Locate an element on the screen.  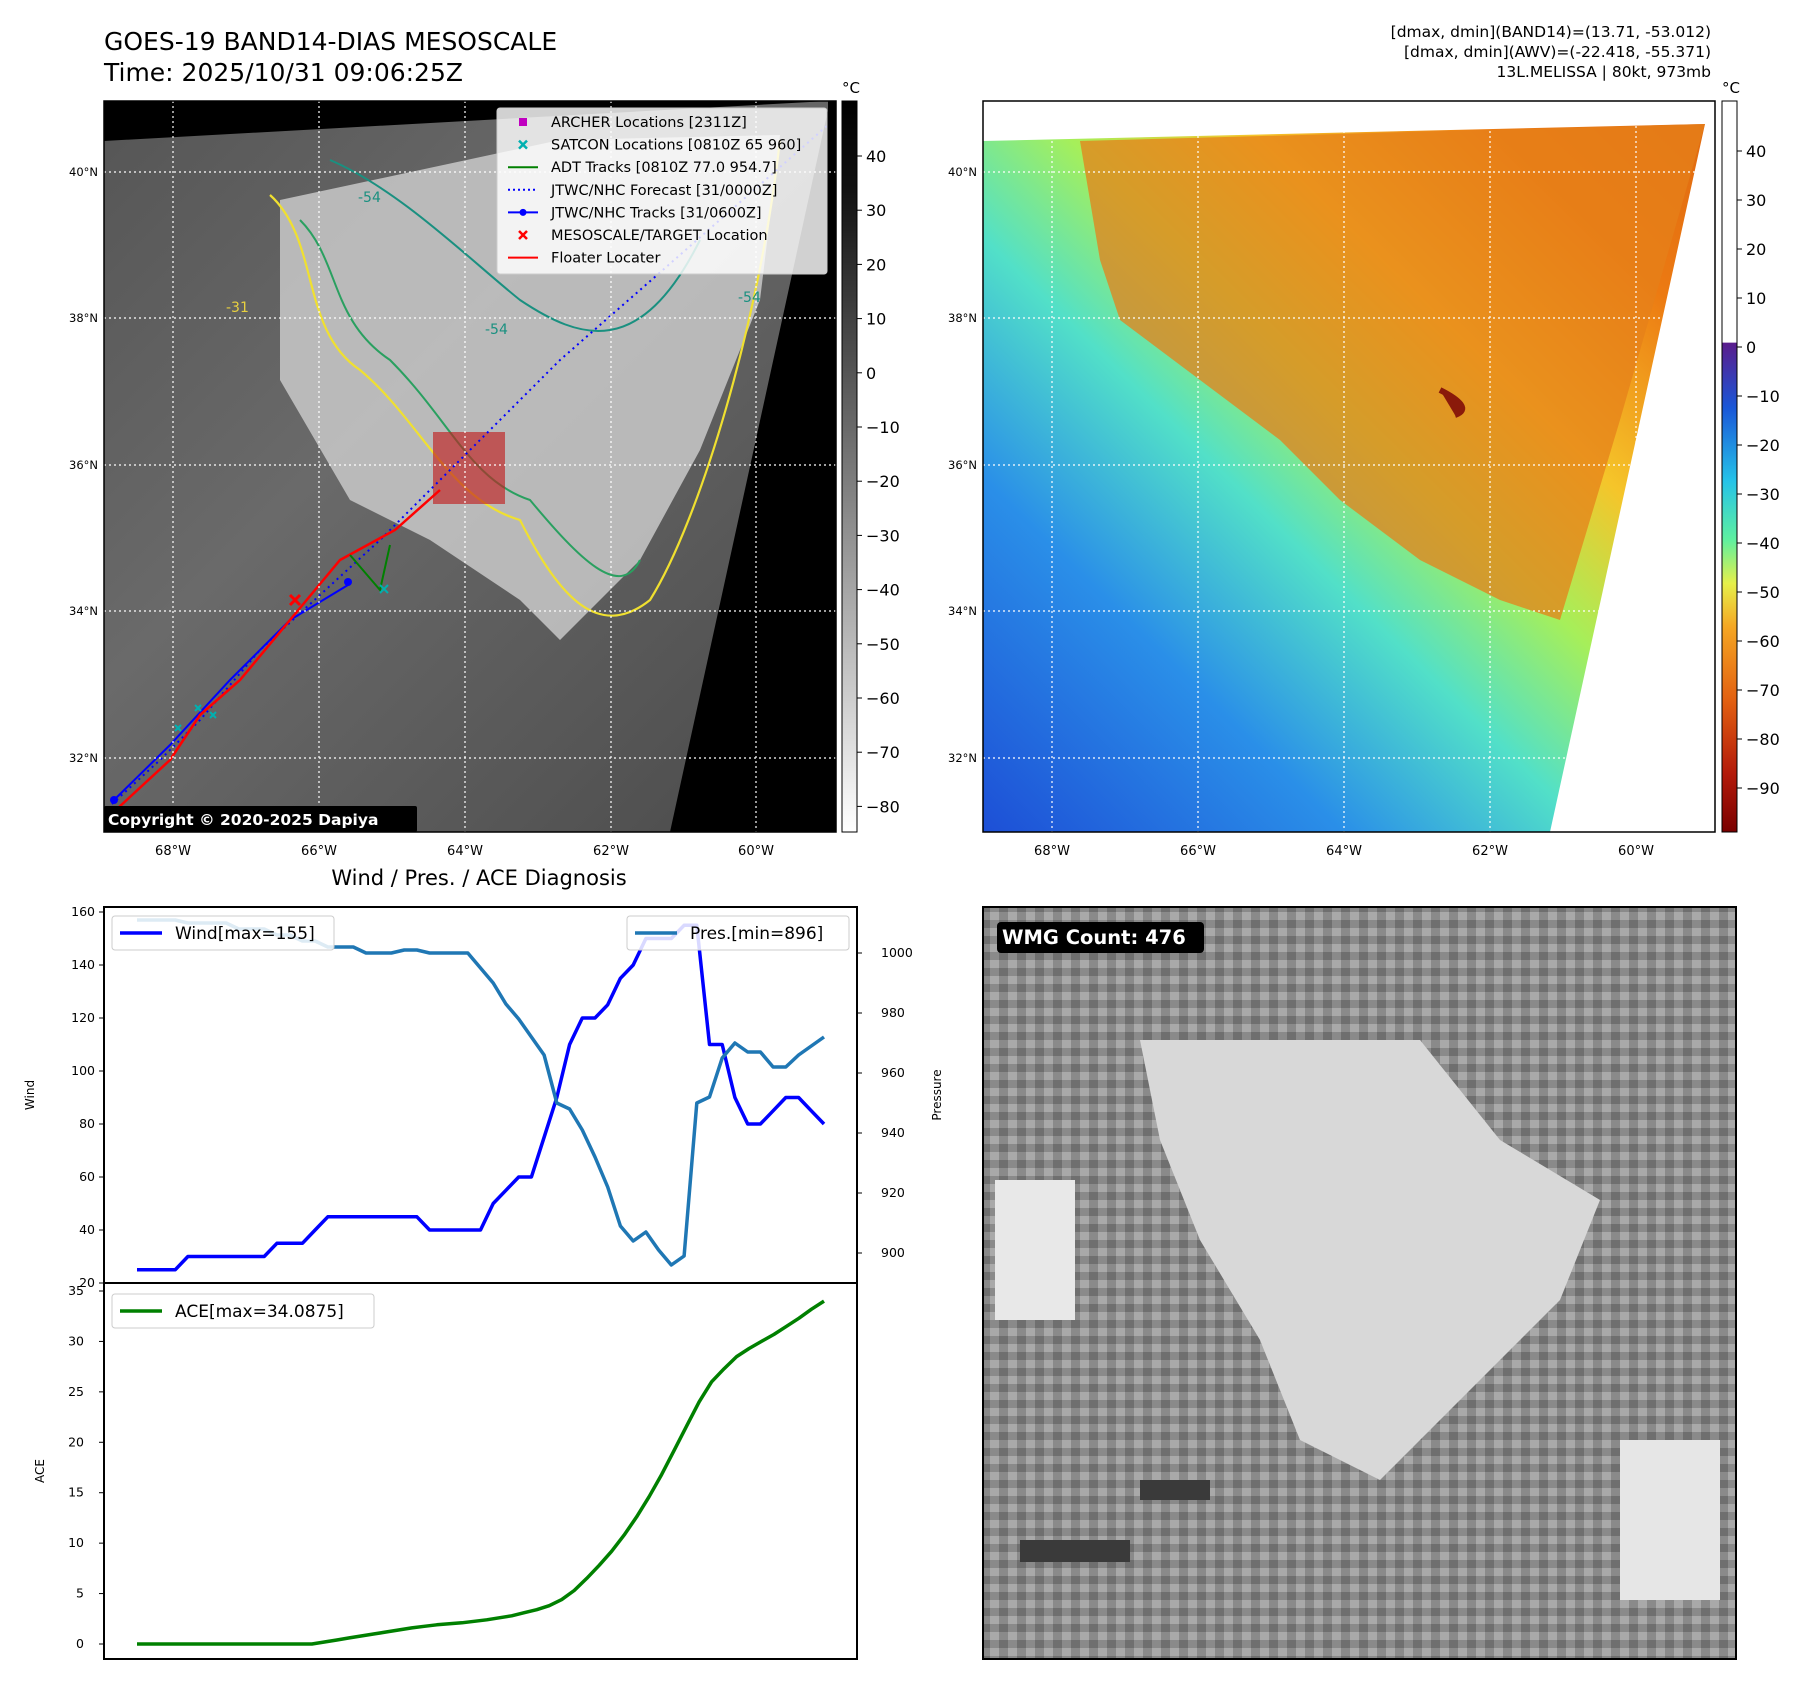
pressure-legend-label: Pres.[min=896] is located at coordinates (756, 934).